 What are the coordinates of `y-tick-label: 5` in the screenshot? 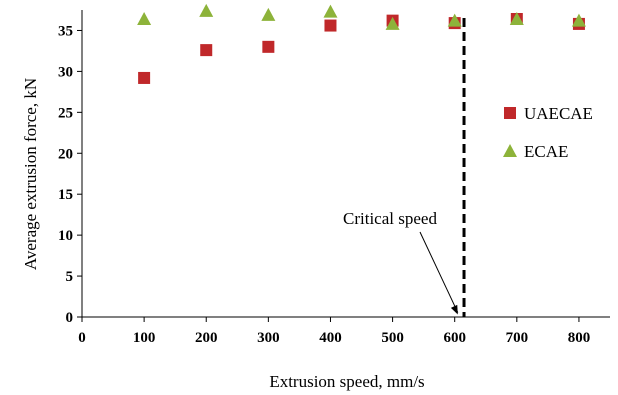 It's located at (70, 277).